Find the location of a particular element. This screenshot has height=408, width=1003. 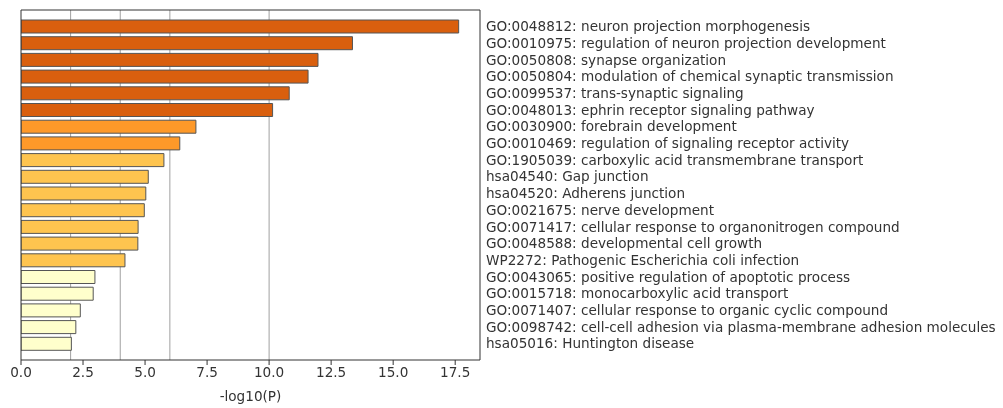

x-tick-label: 7.5 is located at coordinates (207, 371).